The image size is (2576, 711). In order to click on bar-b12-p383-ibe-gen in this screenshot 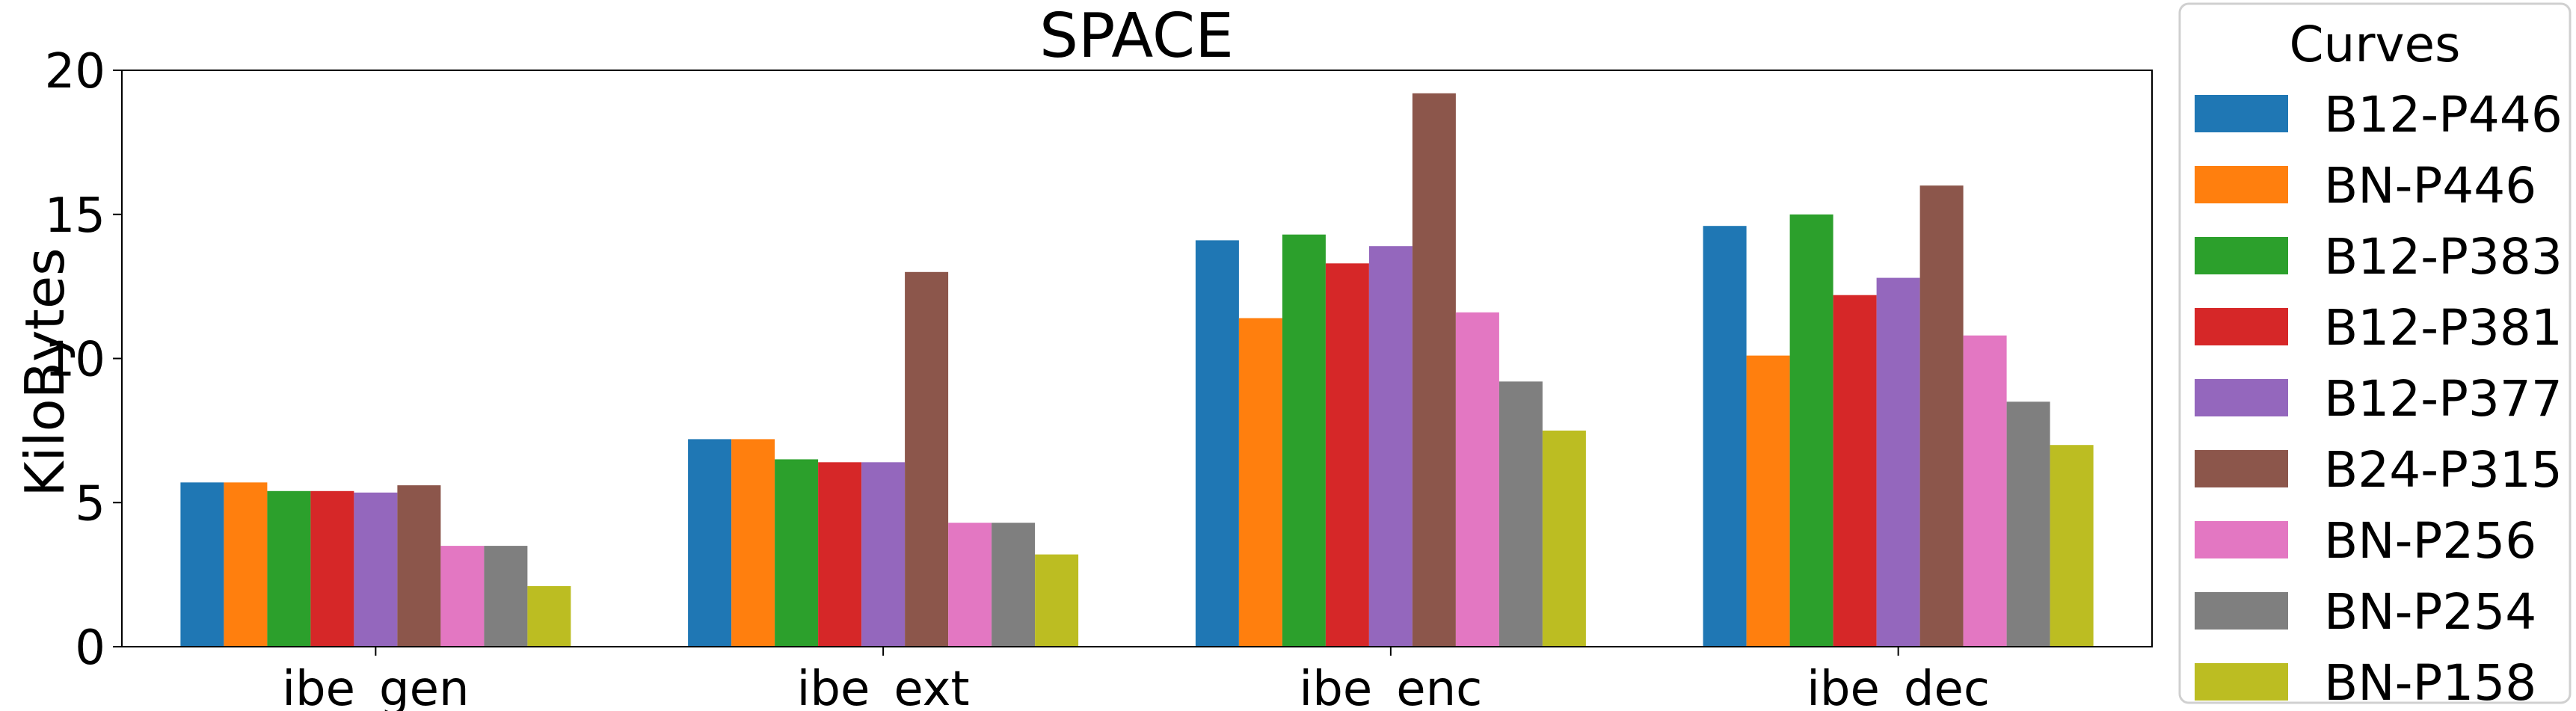, I will do `click(289, 569)`.